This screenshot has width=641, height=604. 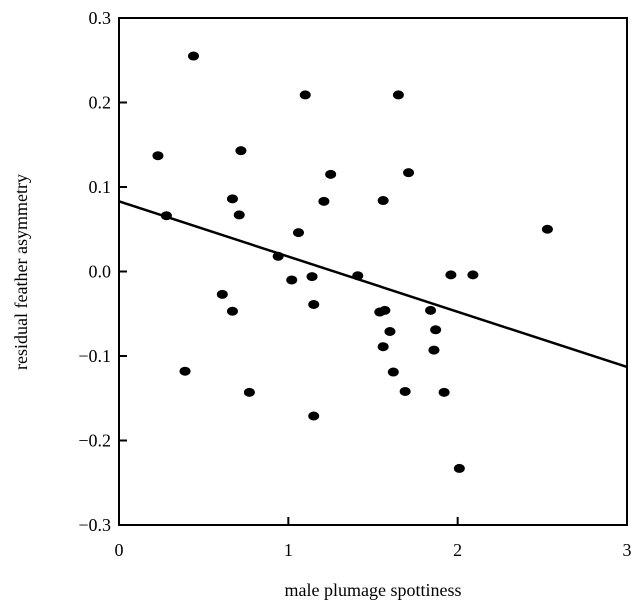 I want to click on x-tick-label: 2, so click(x=457, y=550).